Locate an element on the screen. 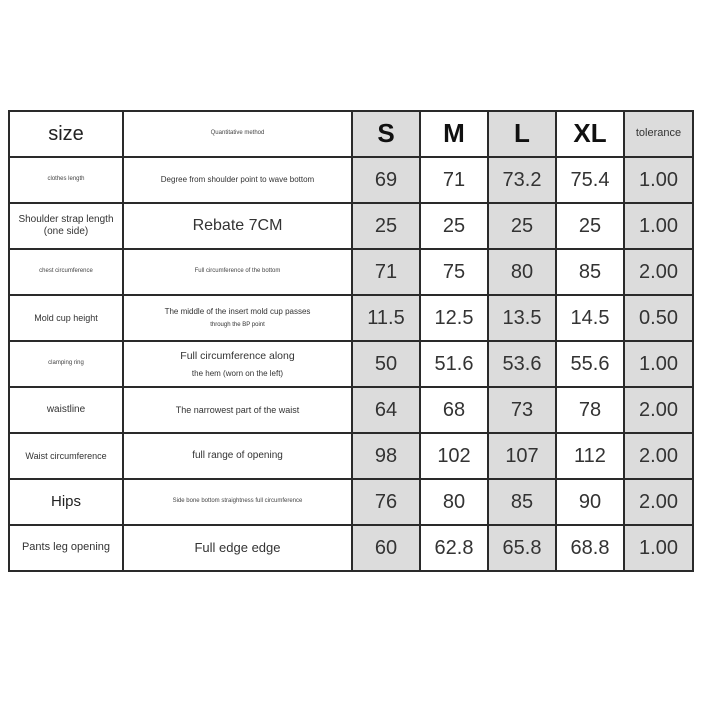 Image resolution: width=701 pixels, height=701 pixels. method-header: Quantitative method is located at coordinates (237, 134).